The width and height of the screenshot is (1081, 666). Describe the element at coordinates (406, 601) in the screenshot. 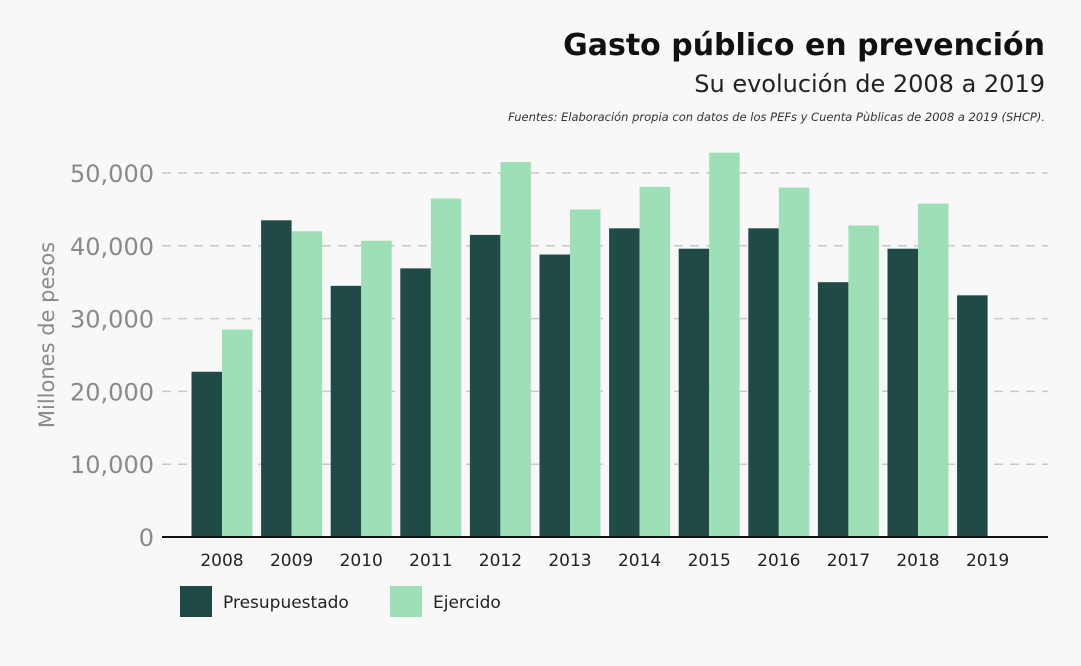

I see `legend-swatch-ejercido` at that location.